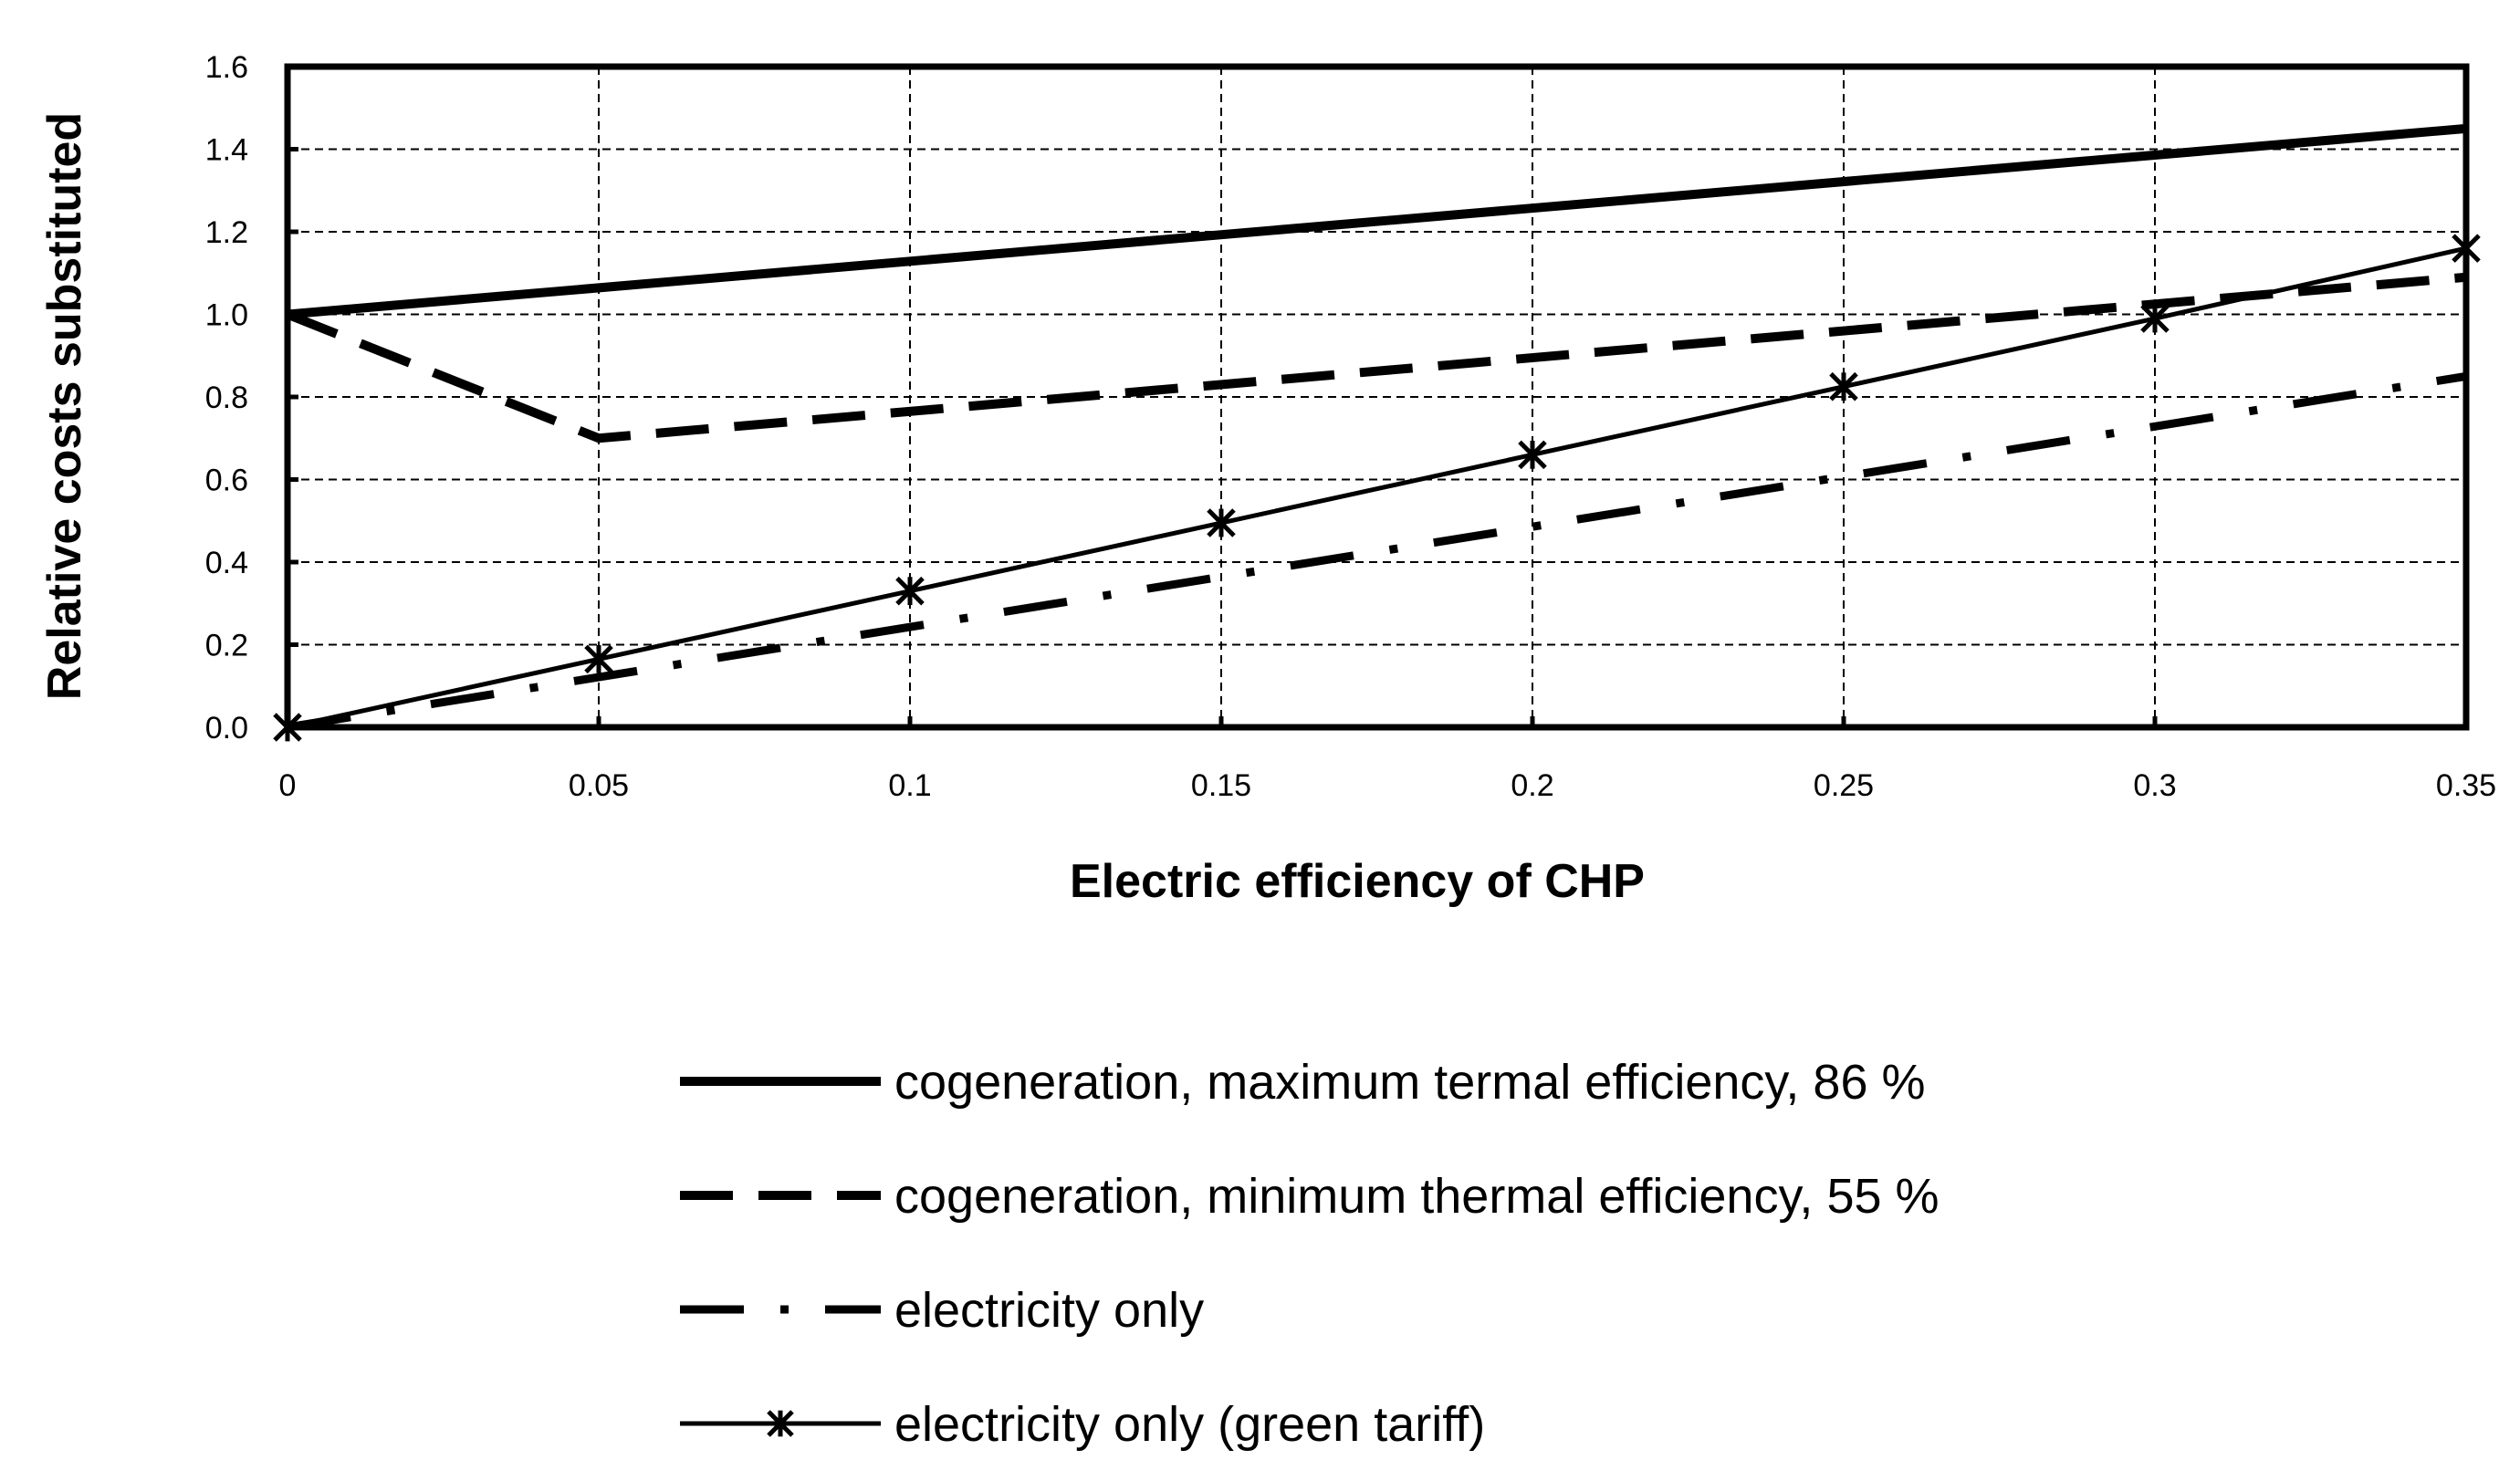 The width and height of the screenshot is (2520, 1481). What do you see at coordinates (2154, 785) in the screenshot?
I see `x-tick-label: 0.3` at bounding box center [2154, 785].